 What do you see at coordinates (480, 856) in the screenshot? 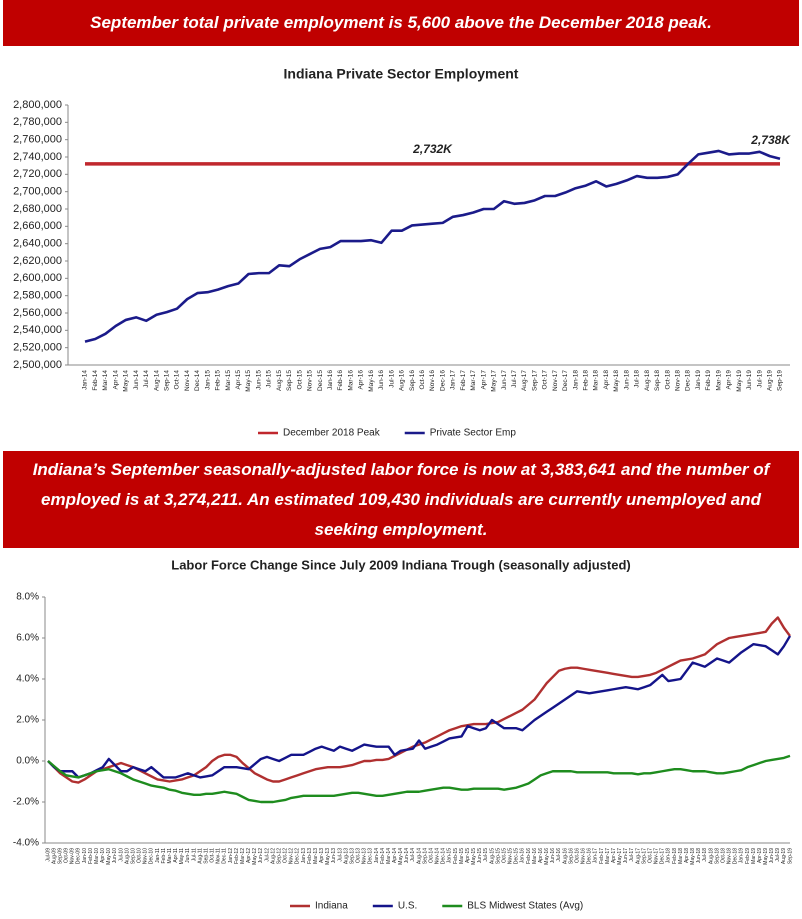
I see `x-tick-label: Jun-15` at bounding box center [480, 856].